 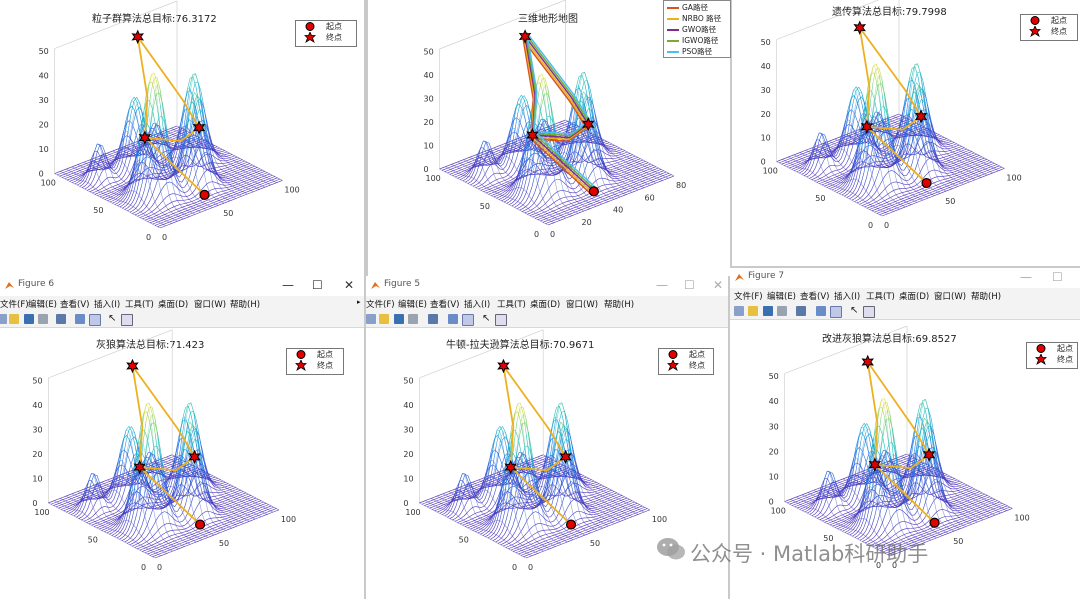 I want to click on menu-overflow-arrow-icon: ▸, so click(x=359, y=302).